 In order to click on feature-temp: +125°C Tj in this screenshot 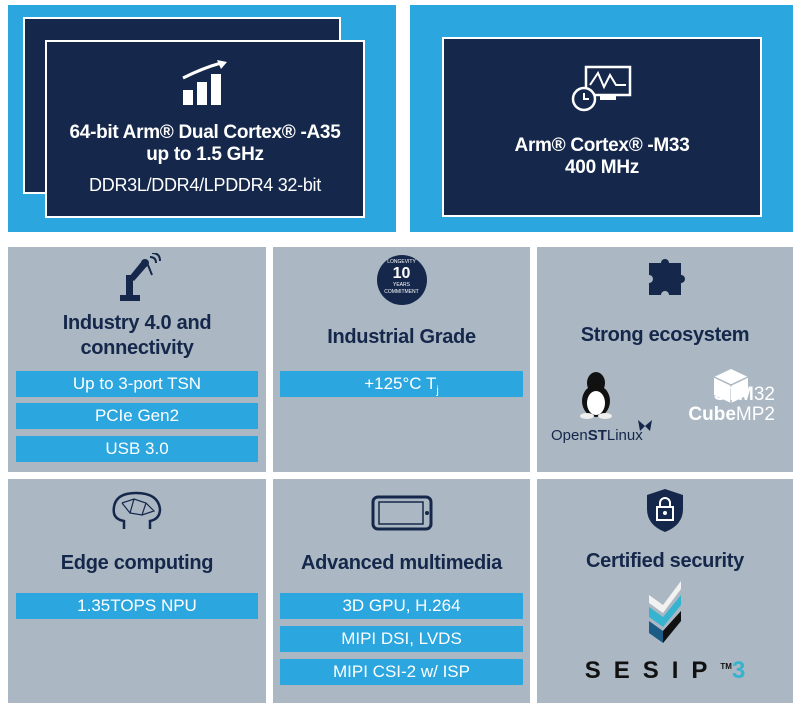, I will do `click(401, 384)`.